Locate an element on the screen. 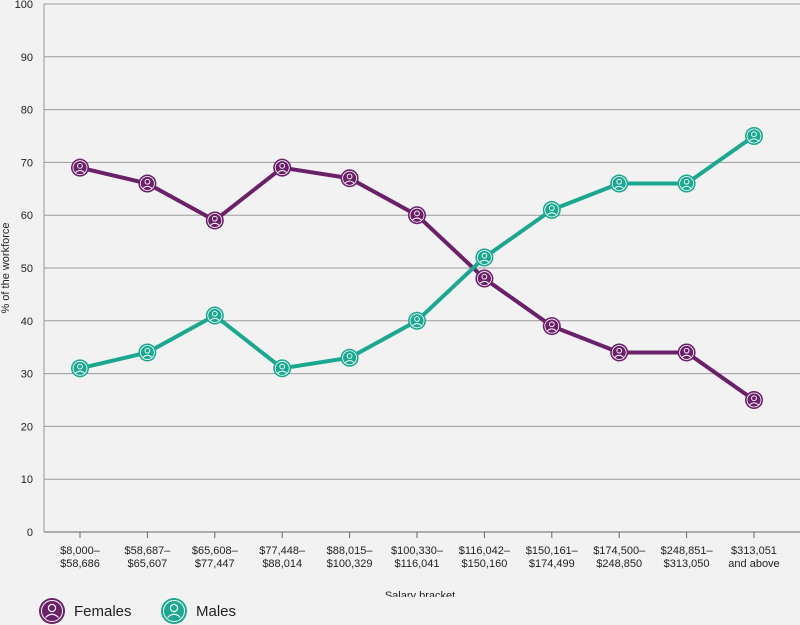 The height and width of the screenshot is (625, 800). legend-item-males: Males is located at coordinates (198, 611).